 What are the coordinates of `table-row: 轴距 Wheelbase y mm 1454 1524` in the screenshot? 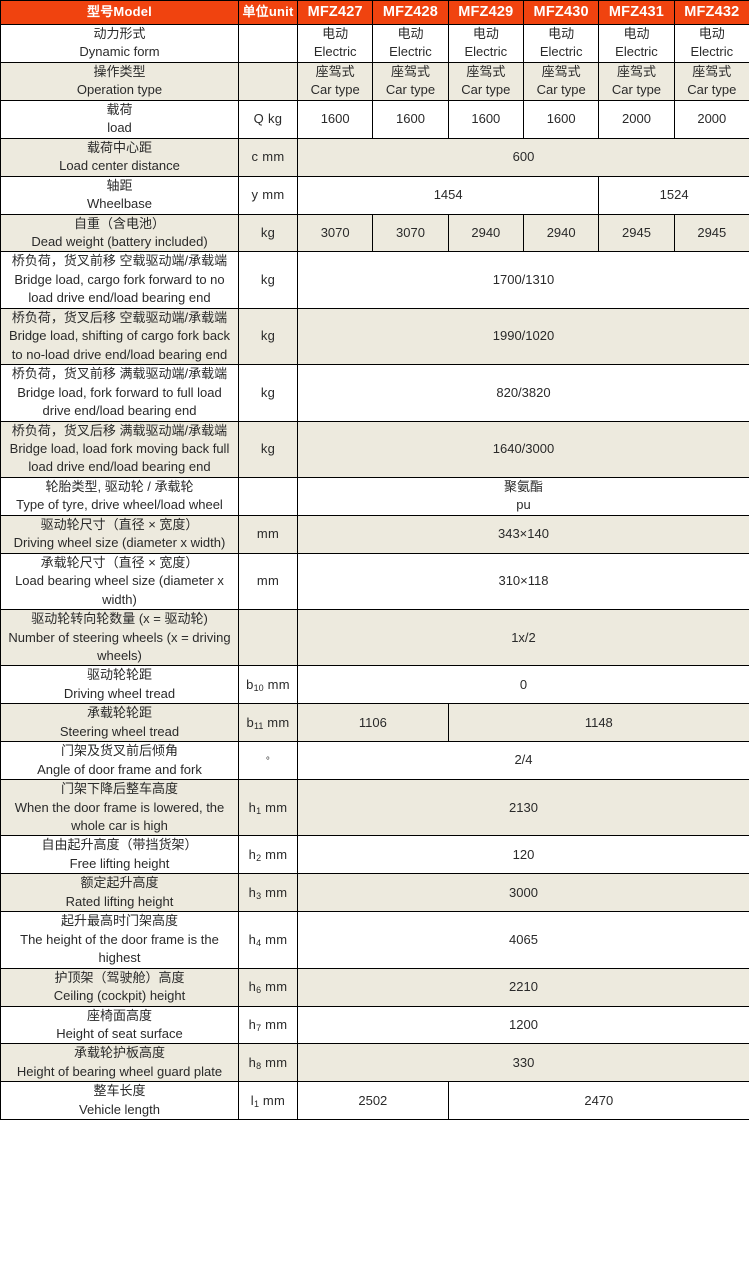 It's located at (374, 195).